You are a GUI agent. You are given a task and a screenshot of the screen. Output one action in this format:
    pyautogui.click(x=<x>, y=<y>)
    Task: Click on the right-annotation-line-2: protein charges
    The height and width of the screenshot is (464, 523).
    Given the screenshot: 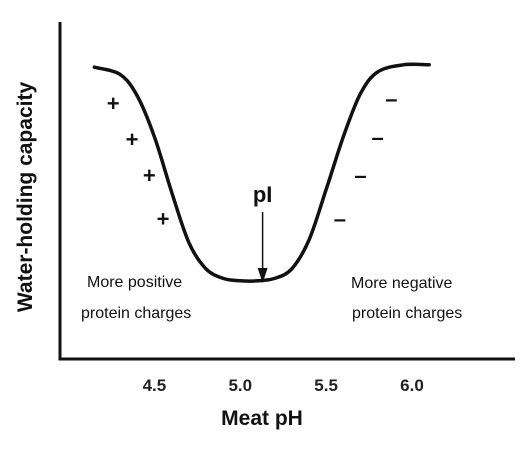 What is the action you would take?
    pyautogui.click(x=407, y=313)
    